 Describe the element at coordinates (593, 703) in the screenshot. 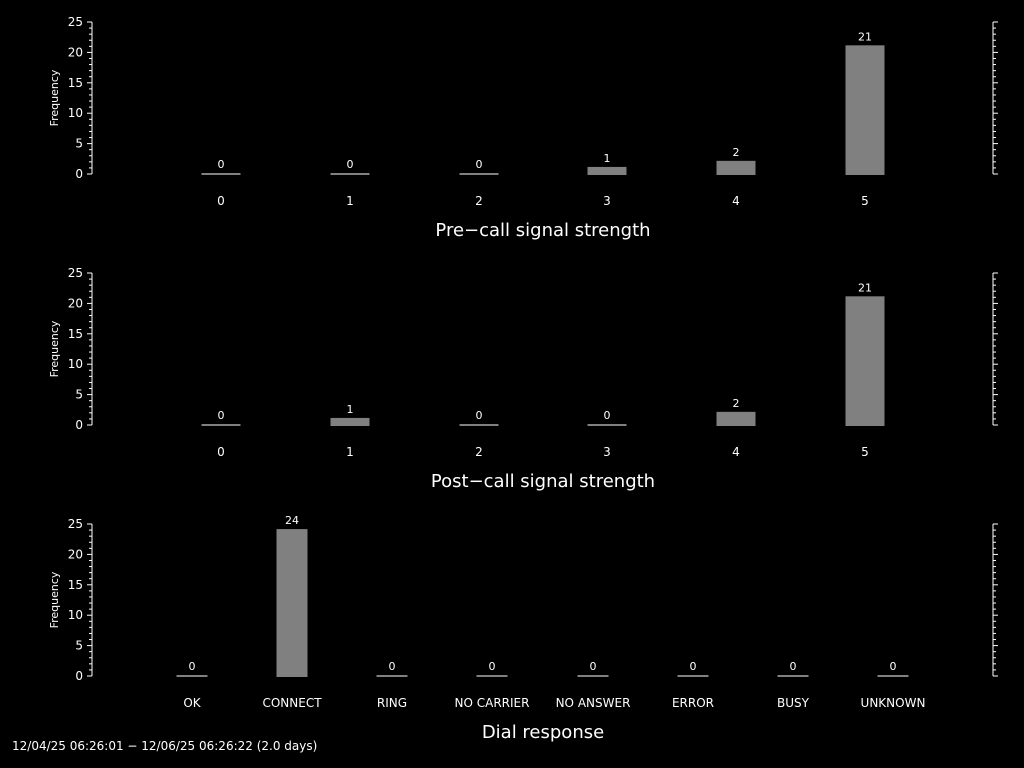

I see `panel3-category-label: NO ANSWER` at that location.